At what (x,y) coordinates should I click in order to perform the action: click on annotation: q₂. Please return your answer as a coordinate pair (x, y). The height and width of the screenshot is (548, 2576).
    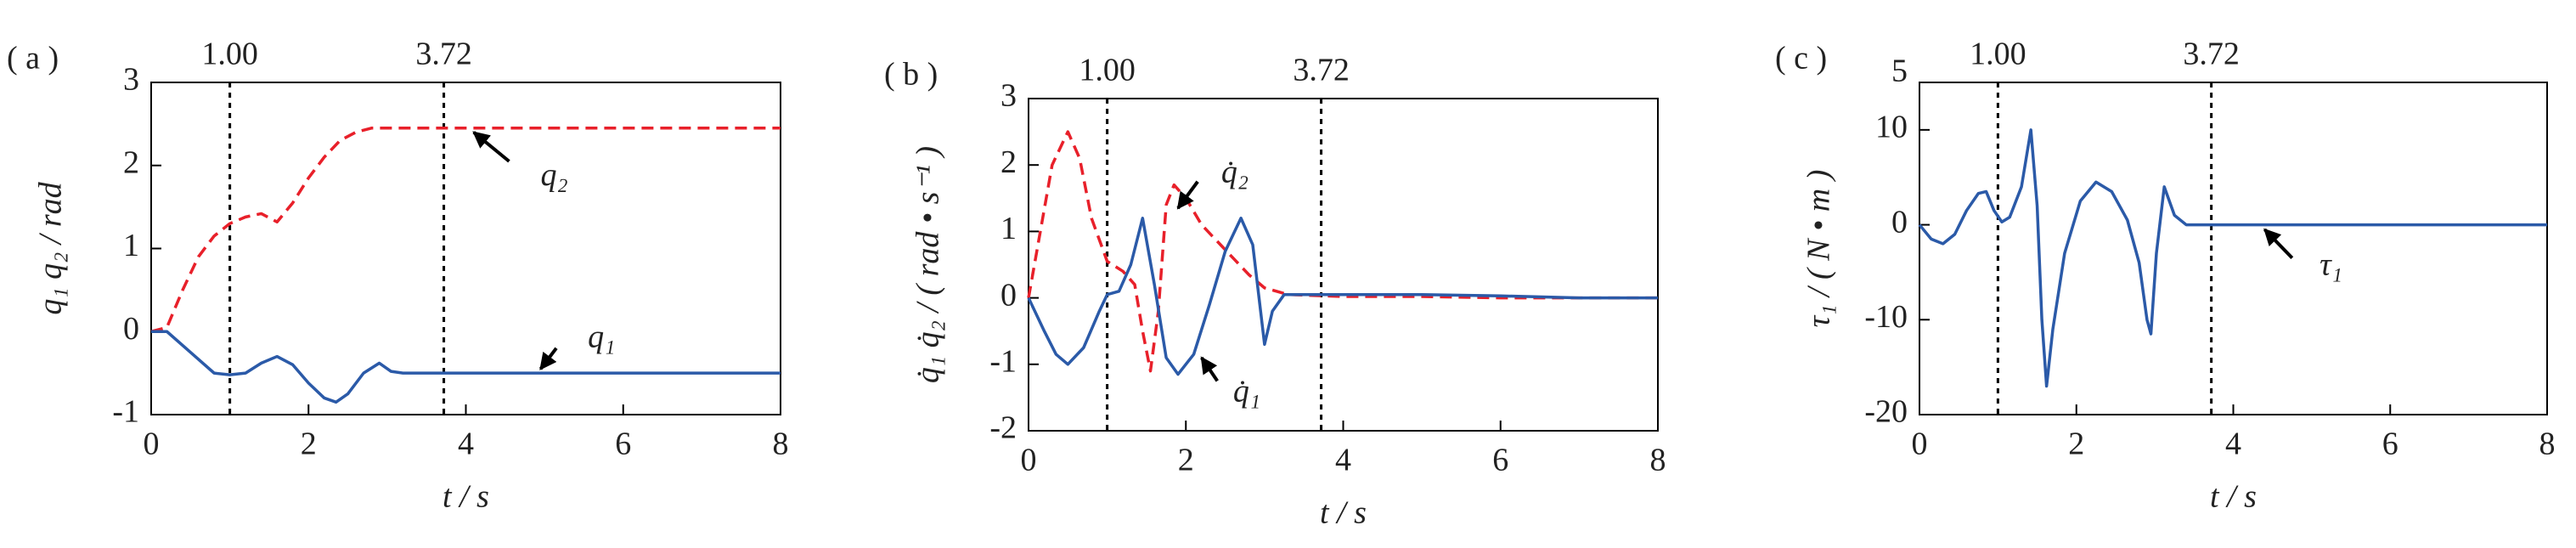
    Looking at the image, I should click on (553, 175).